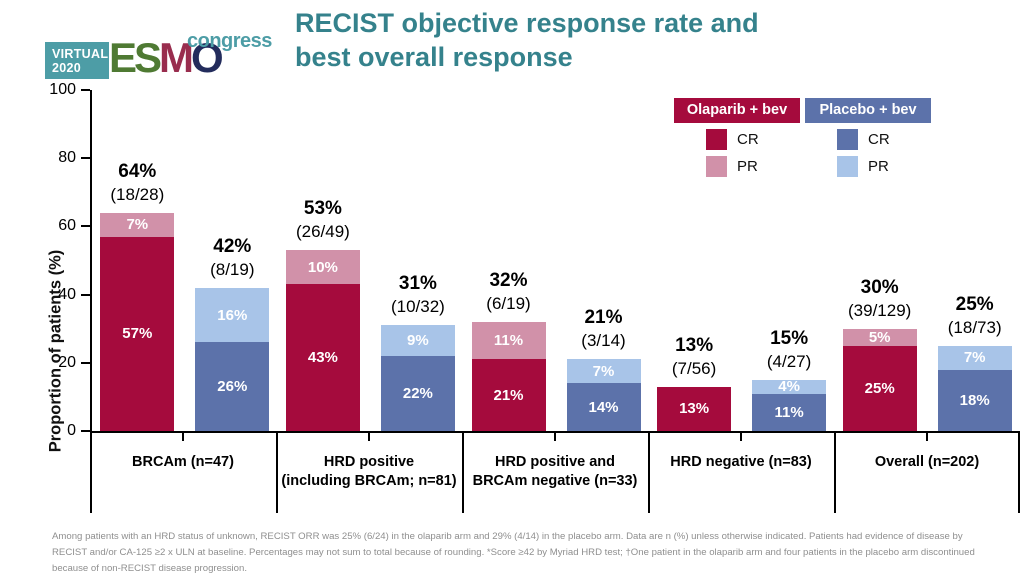 This screenshot has height=579, width=1029. I want to click on segment-pr-olaparib-group-1: 7%, so click(137, 224).